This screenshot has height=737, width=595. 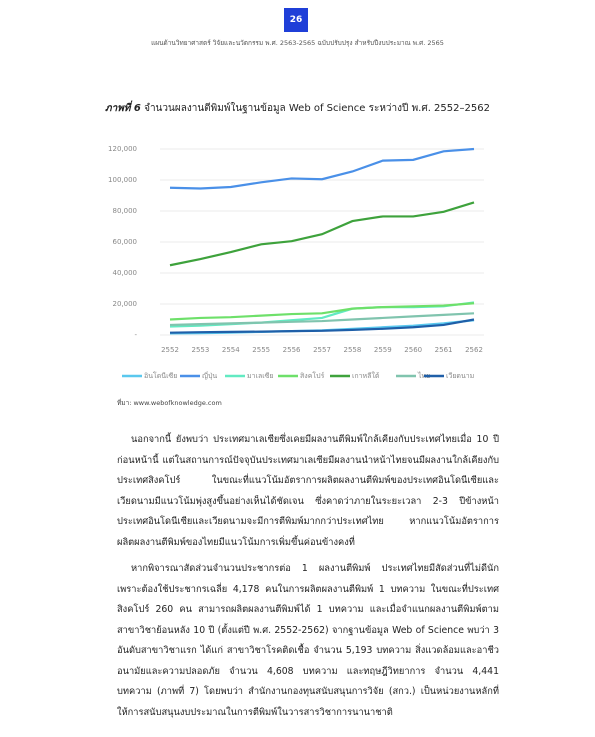 I want to click on legend-label: อินโดนีเซีย, so click(x=160, y=375).